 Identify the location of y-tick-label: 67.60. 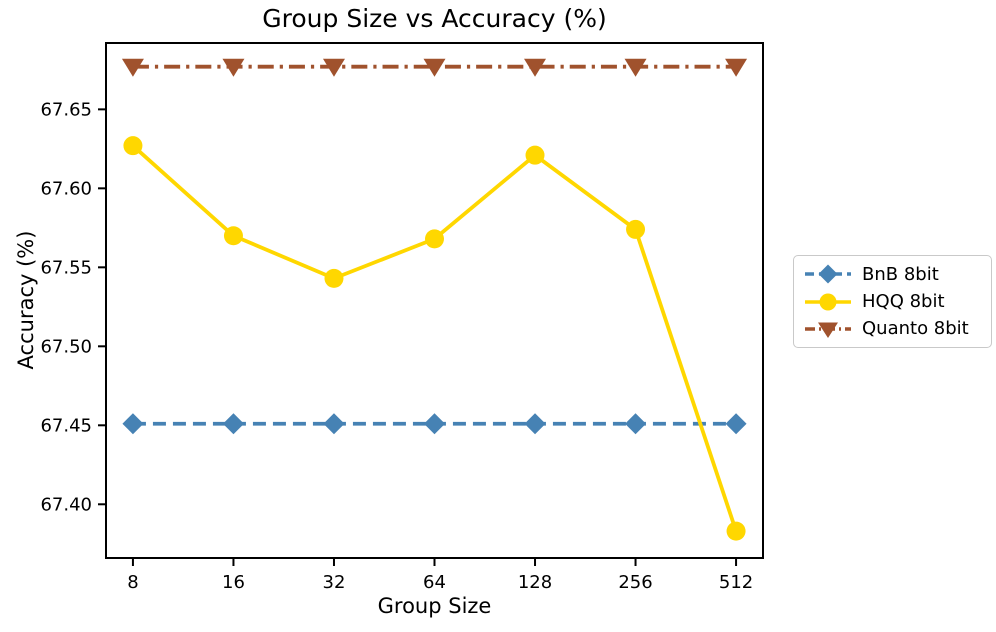
(66, 188).